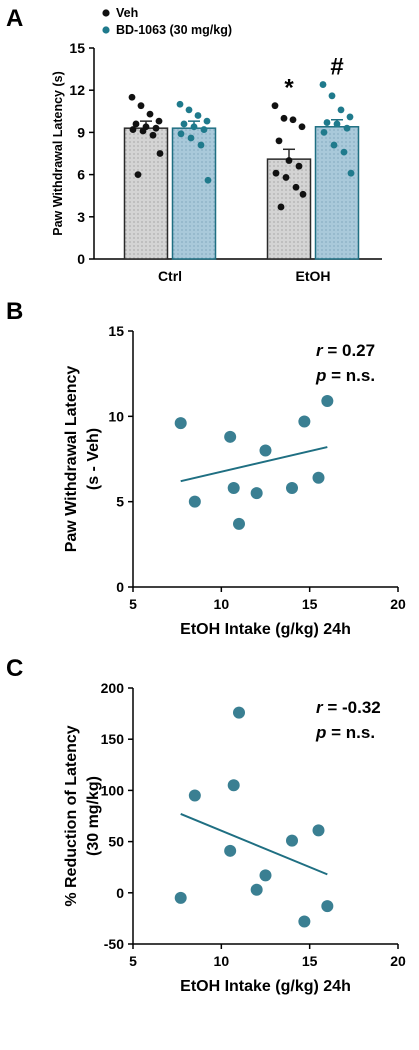 The image size is (419, 1050). I want to click on panel-label: A, so click(14, 18).